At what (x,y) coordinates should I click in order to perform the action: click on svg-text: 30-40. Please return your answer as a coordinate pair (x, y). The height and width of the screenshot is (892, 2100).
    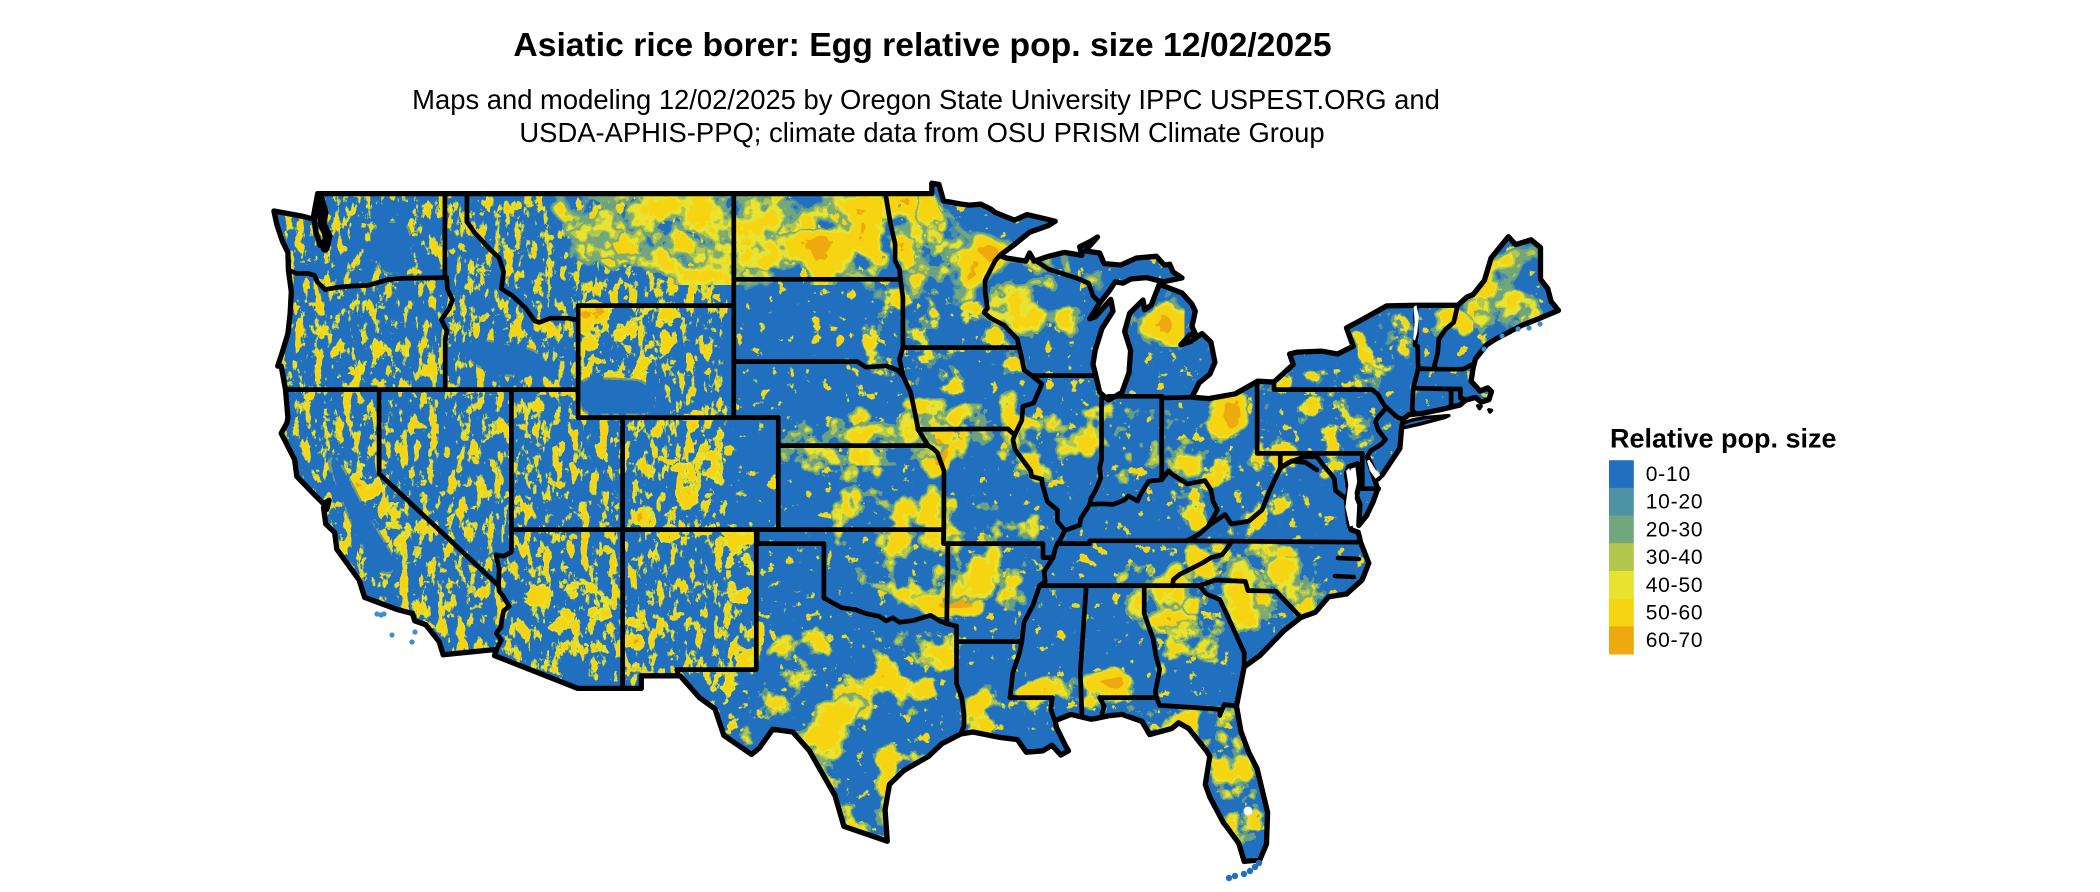
    Looking at the image, I should click on (1675, 557).